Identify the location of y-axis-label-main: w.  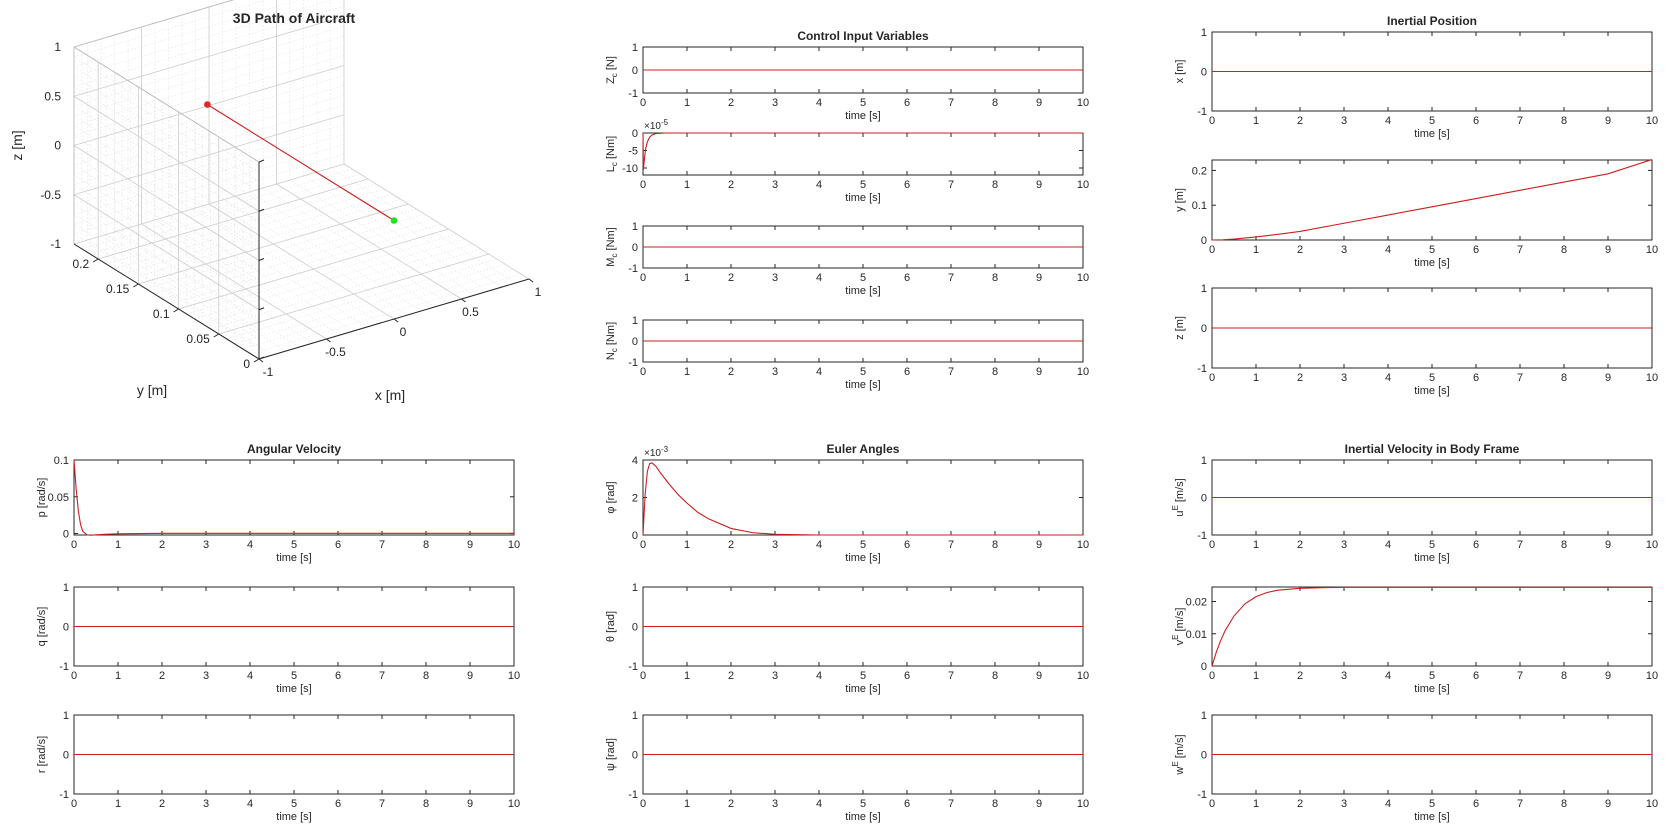
(1180, 771).